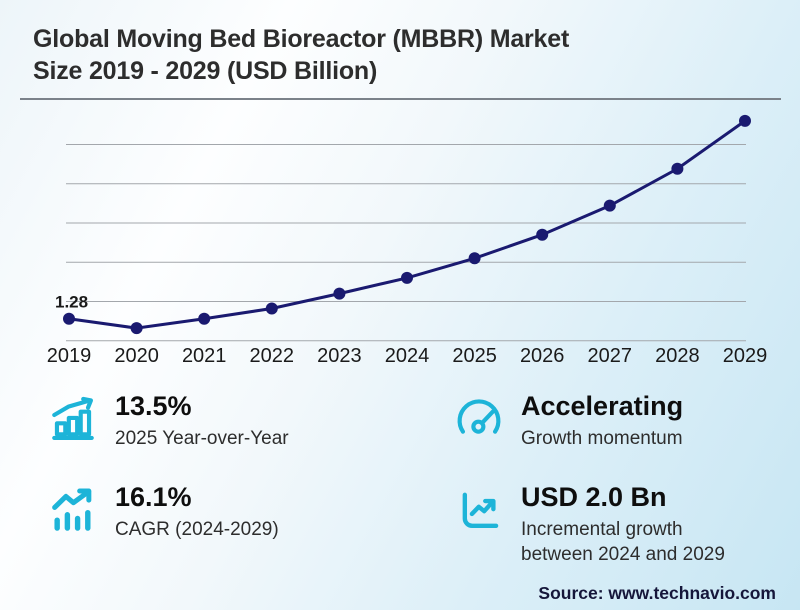 The image size is (800, 610). What do you see at coordinates (197, 512) in the screenshot?
I see `stat-text: 16.1% CAGR (2024-2029)` at bounding box center [197, 512].